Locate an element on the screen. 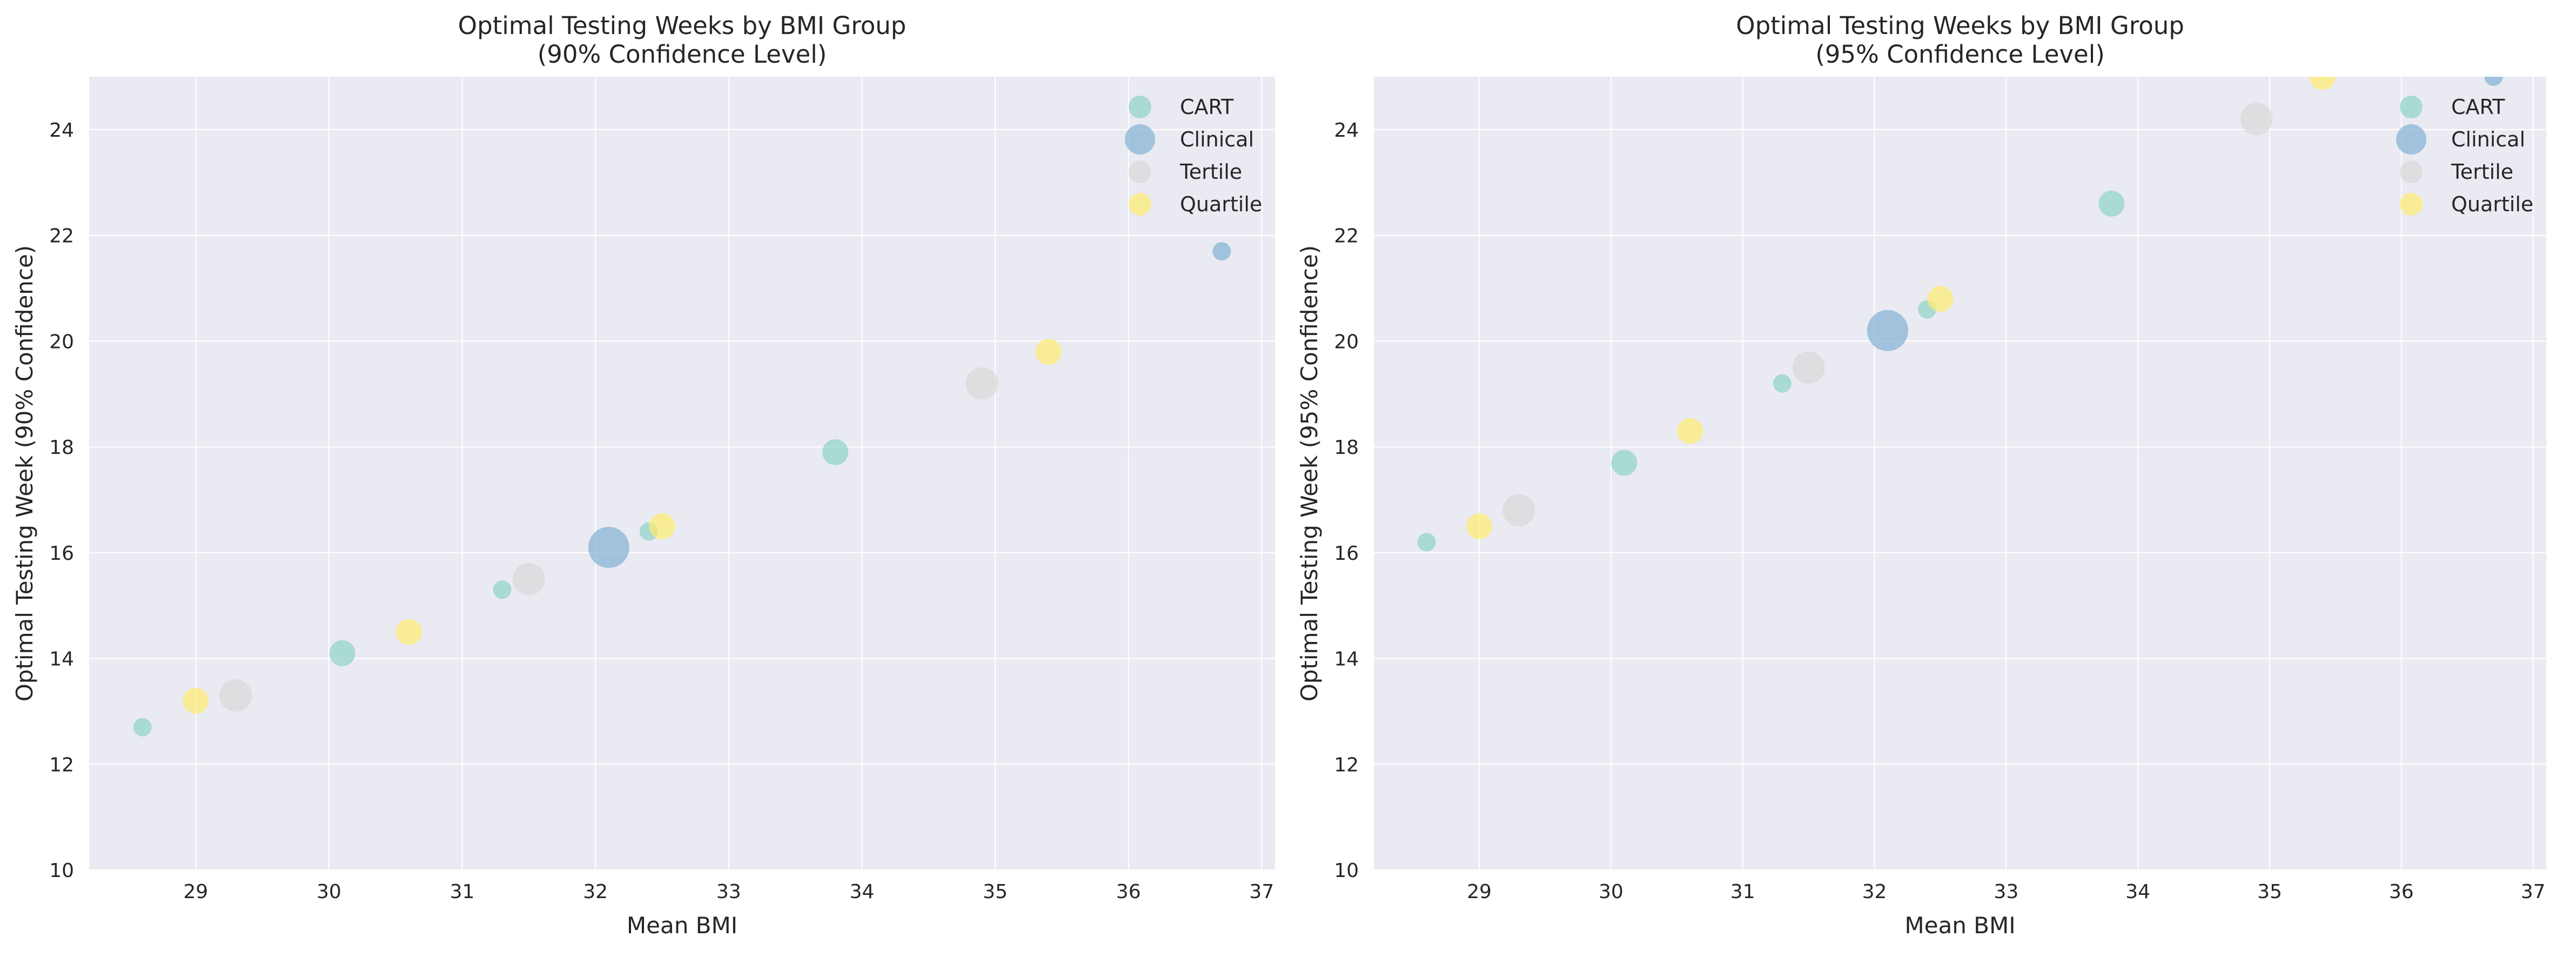  chart-subtitle: (90% Confidence Level) is located at coordinates (682, 55).